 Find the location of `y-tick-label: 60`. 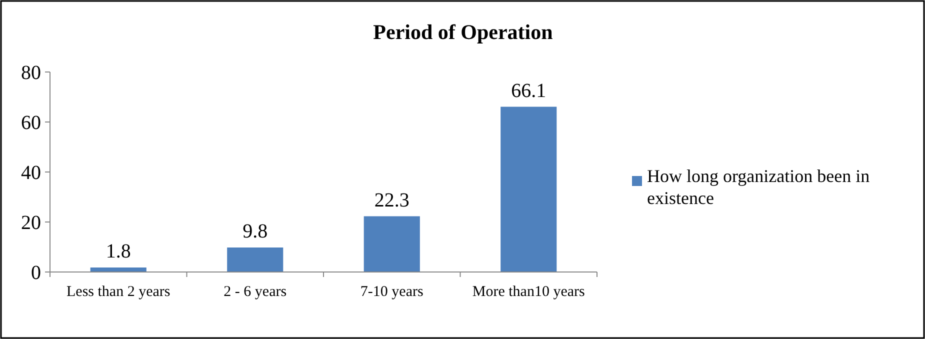

y-tick-label: 60 is located at coordinates (31, 123).